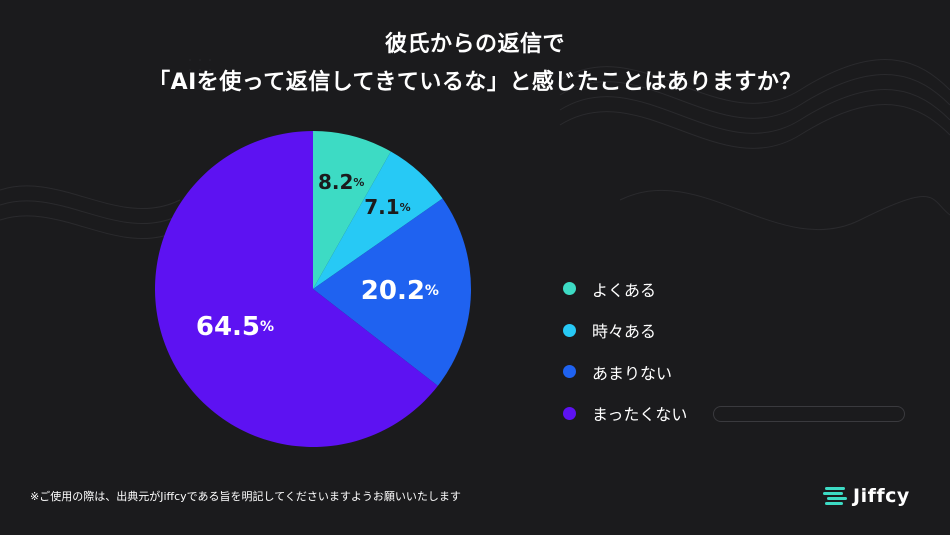 The height and width of the screenshot is (535, 950). I want to click on pie-slice-sometimes, so click(378, 220).